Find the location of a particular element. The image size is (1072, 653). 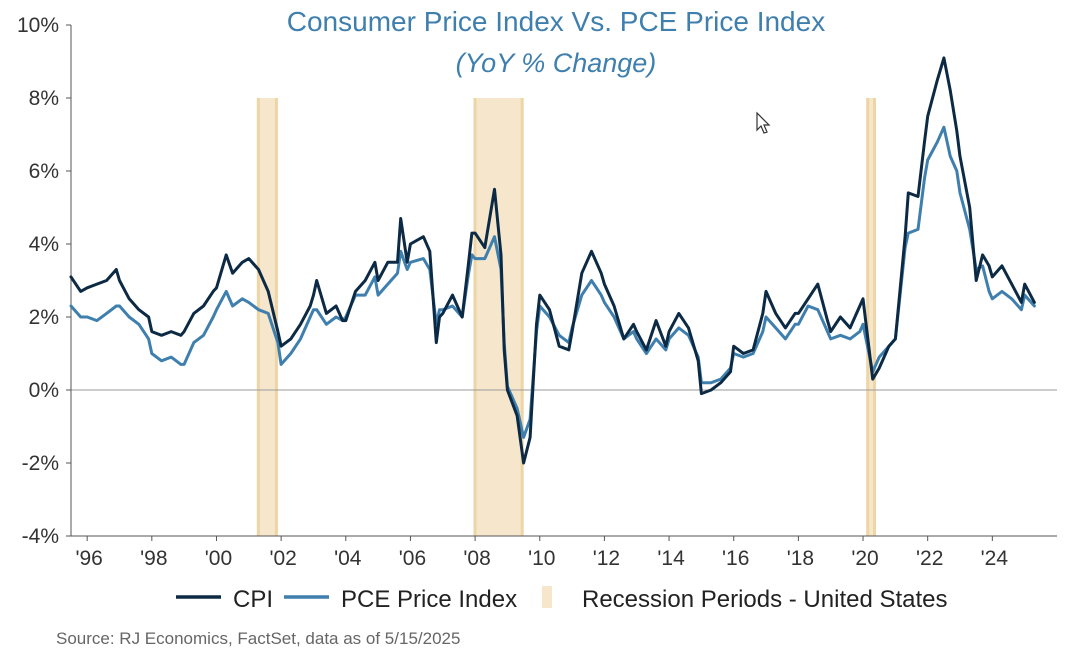

x-tick-label: '96 is located at coordinates (88, 558).